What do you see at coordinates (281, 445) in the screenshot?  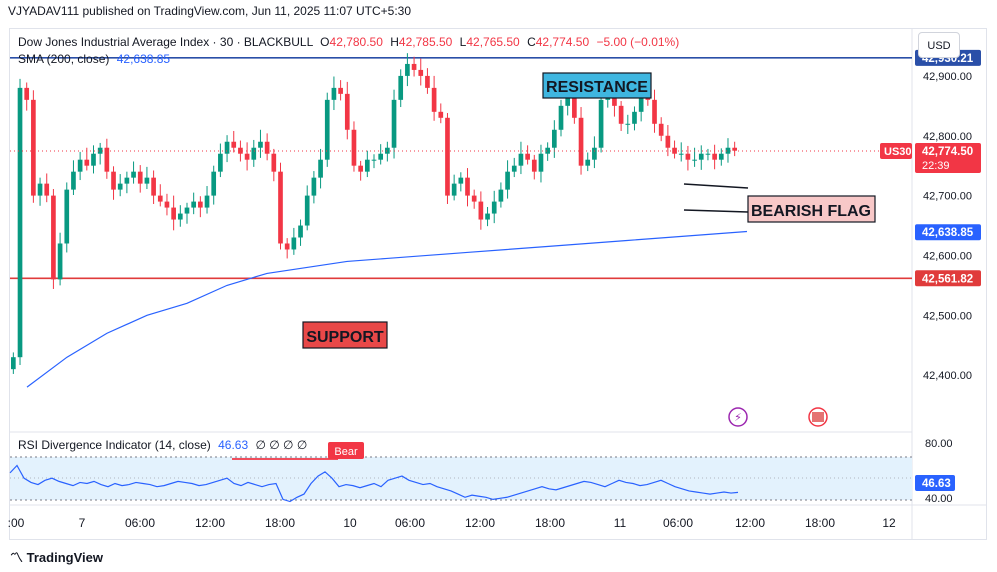 I see `rsi-legend-extras: ∅ ∅ ∅ ∅` at bounding box center [281, 445].